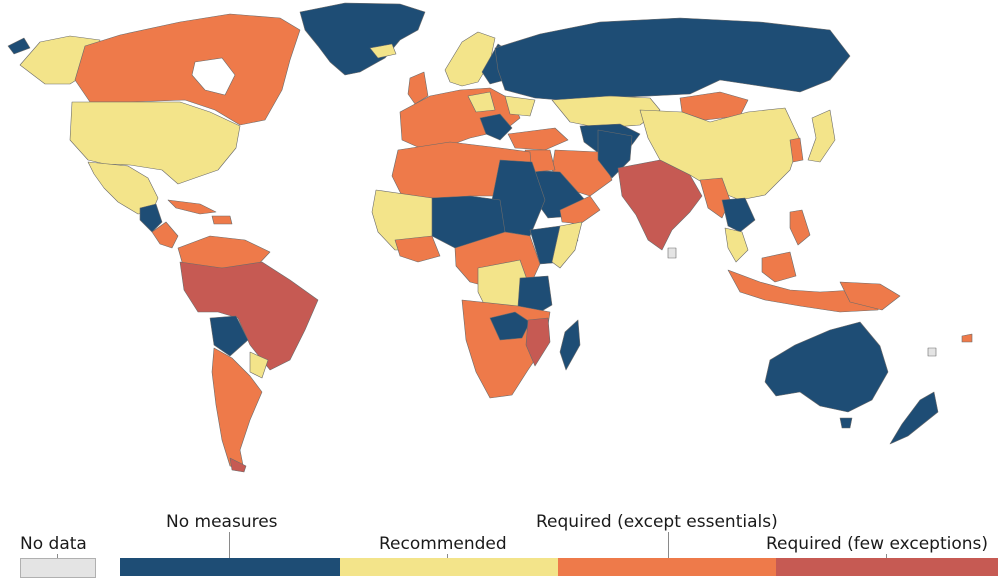  Describe the element at coordinates (800, 227) in the screenshot. I see `region-philippines` at that location.